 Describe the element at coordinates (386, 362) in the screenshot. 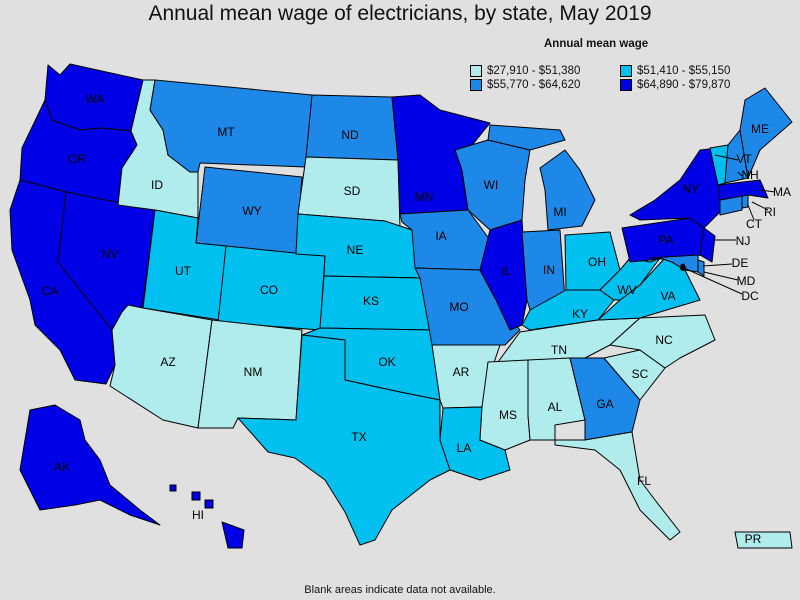

I see `state-label-ok: OK` at that location.